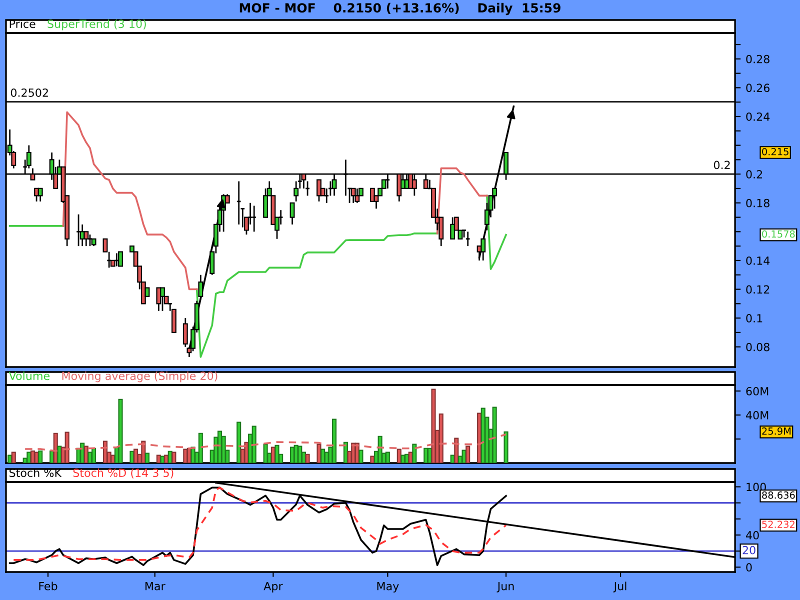  Describe the element at coordinates (722, 165) in the screenshot. I see `ref-line-label: 0.2` at that location.